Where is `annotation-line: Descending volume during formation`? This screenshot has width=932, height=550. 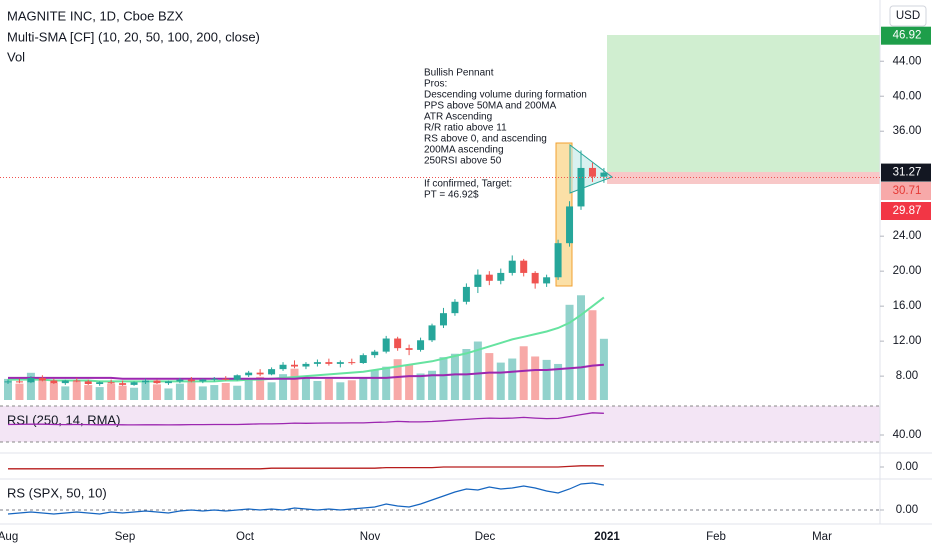
annotation-line: Descending volume during formation is located at coordinates (505, 95).